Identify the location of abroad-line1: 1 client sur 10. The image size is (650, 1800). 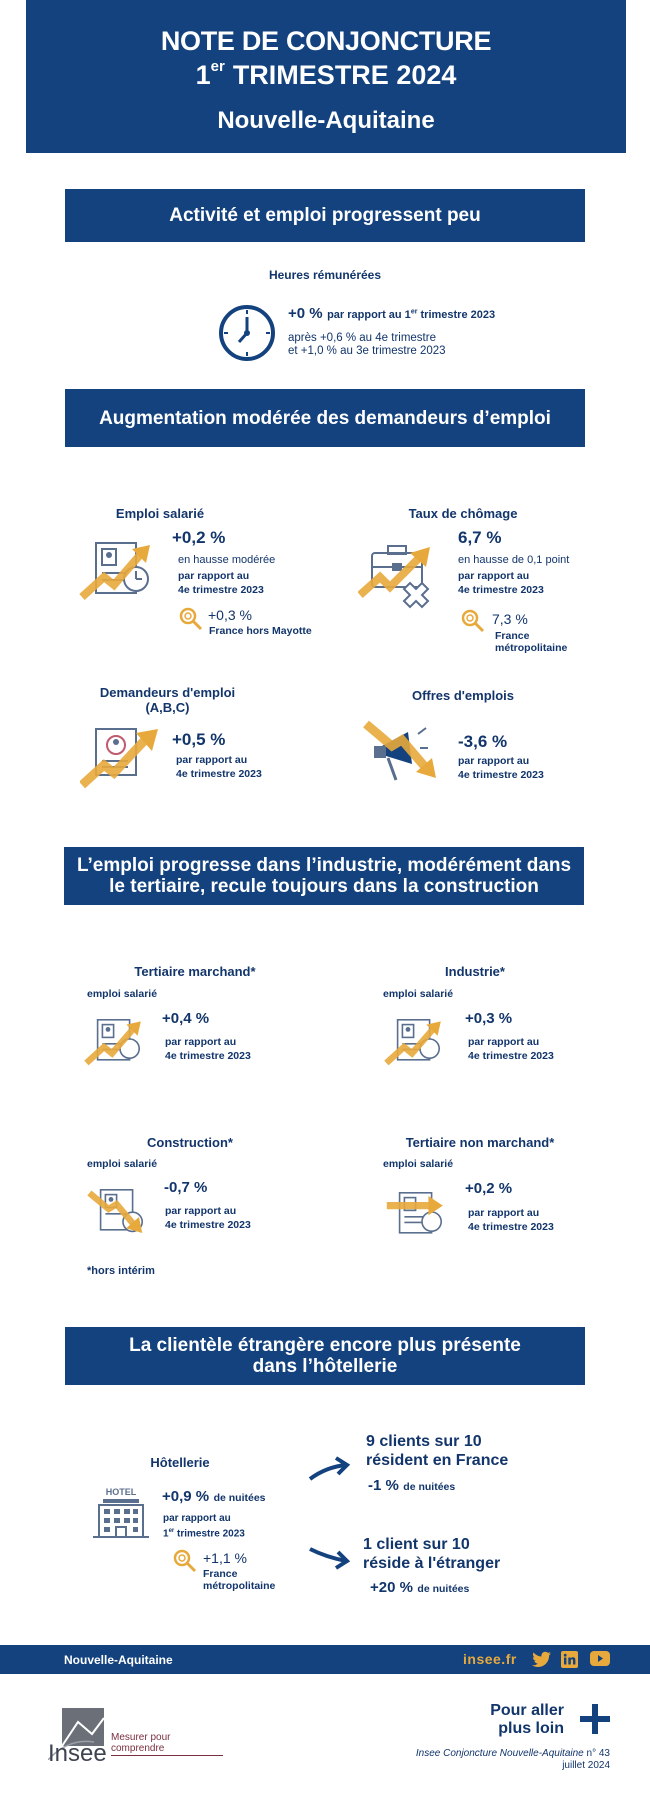
(416, 1544).